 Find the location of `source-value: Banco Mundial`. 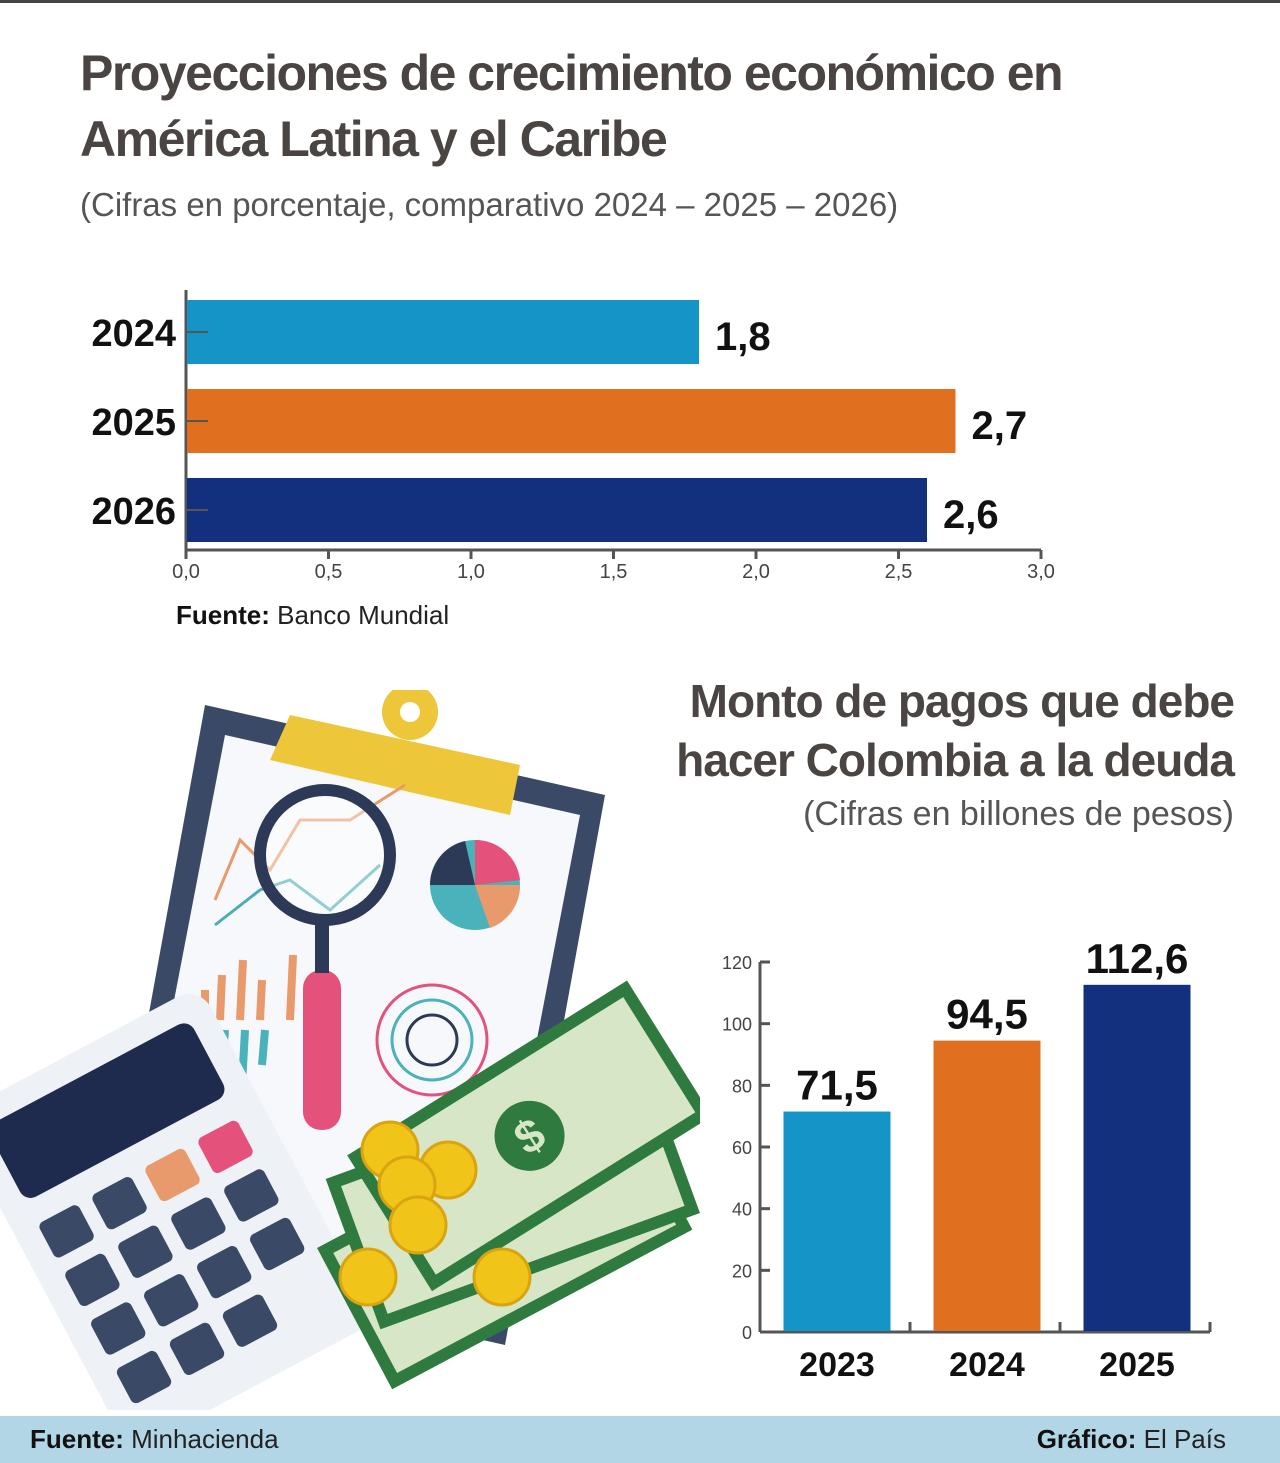

source-value: Banco Mundial is located at coordinates (363, 615).